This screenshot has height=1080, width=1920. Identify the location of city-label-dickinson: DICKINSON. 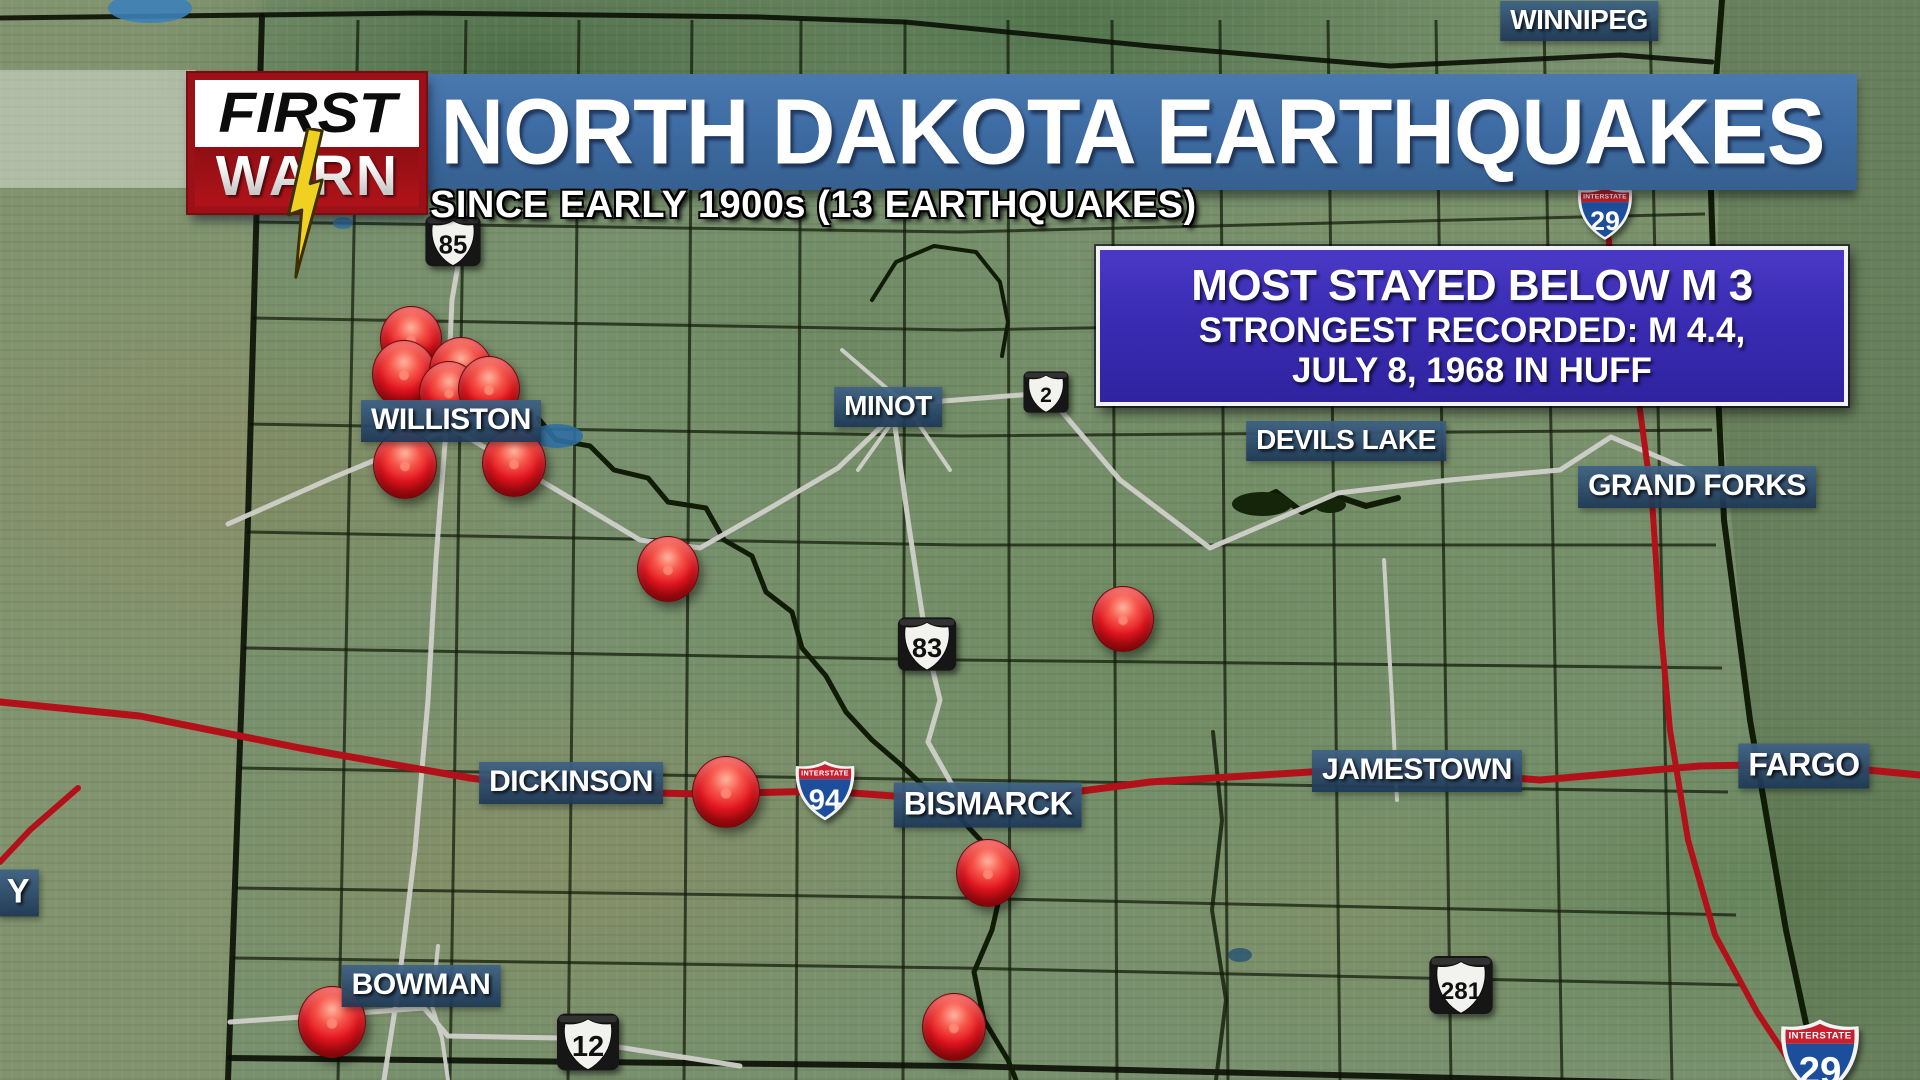
(571, 783).